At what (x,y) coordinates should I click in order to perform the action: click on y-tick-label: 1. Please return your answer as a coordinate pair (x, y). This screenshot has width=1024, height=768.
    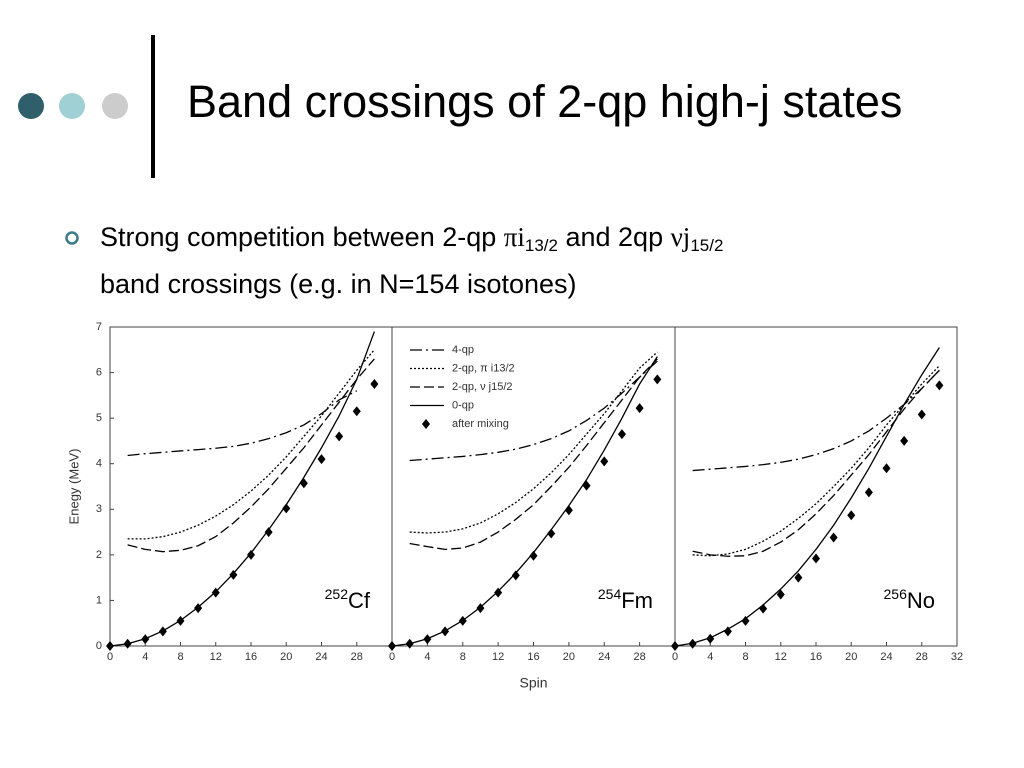
    Looking at the image, I should click on (99, 600).